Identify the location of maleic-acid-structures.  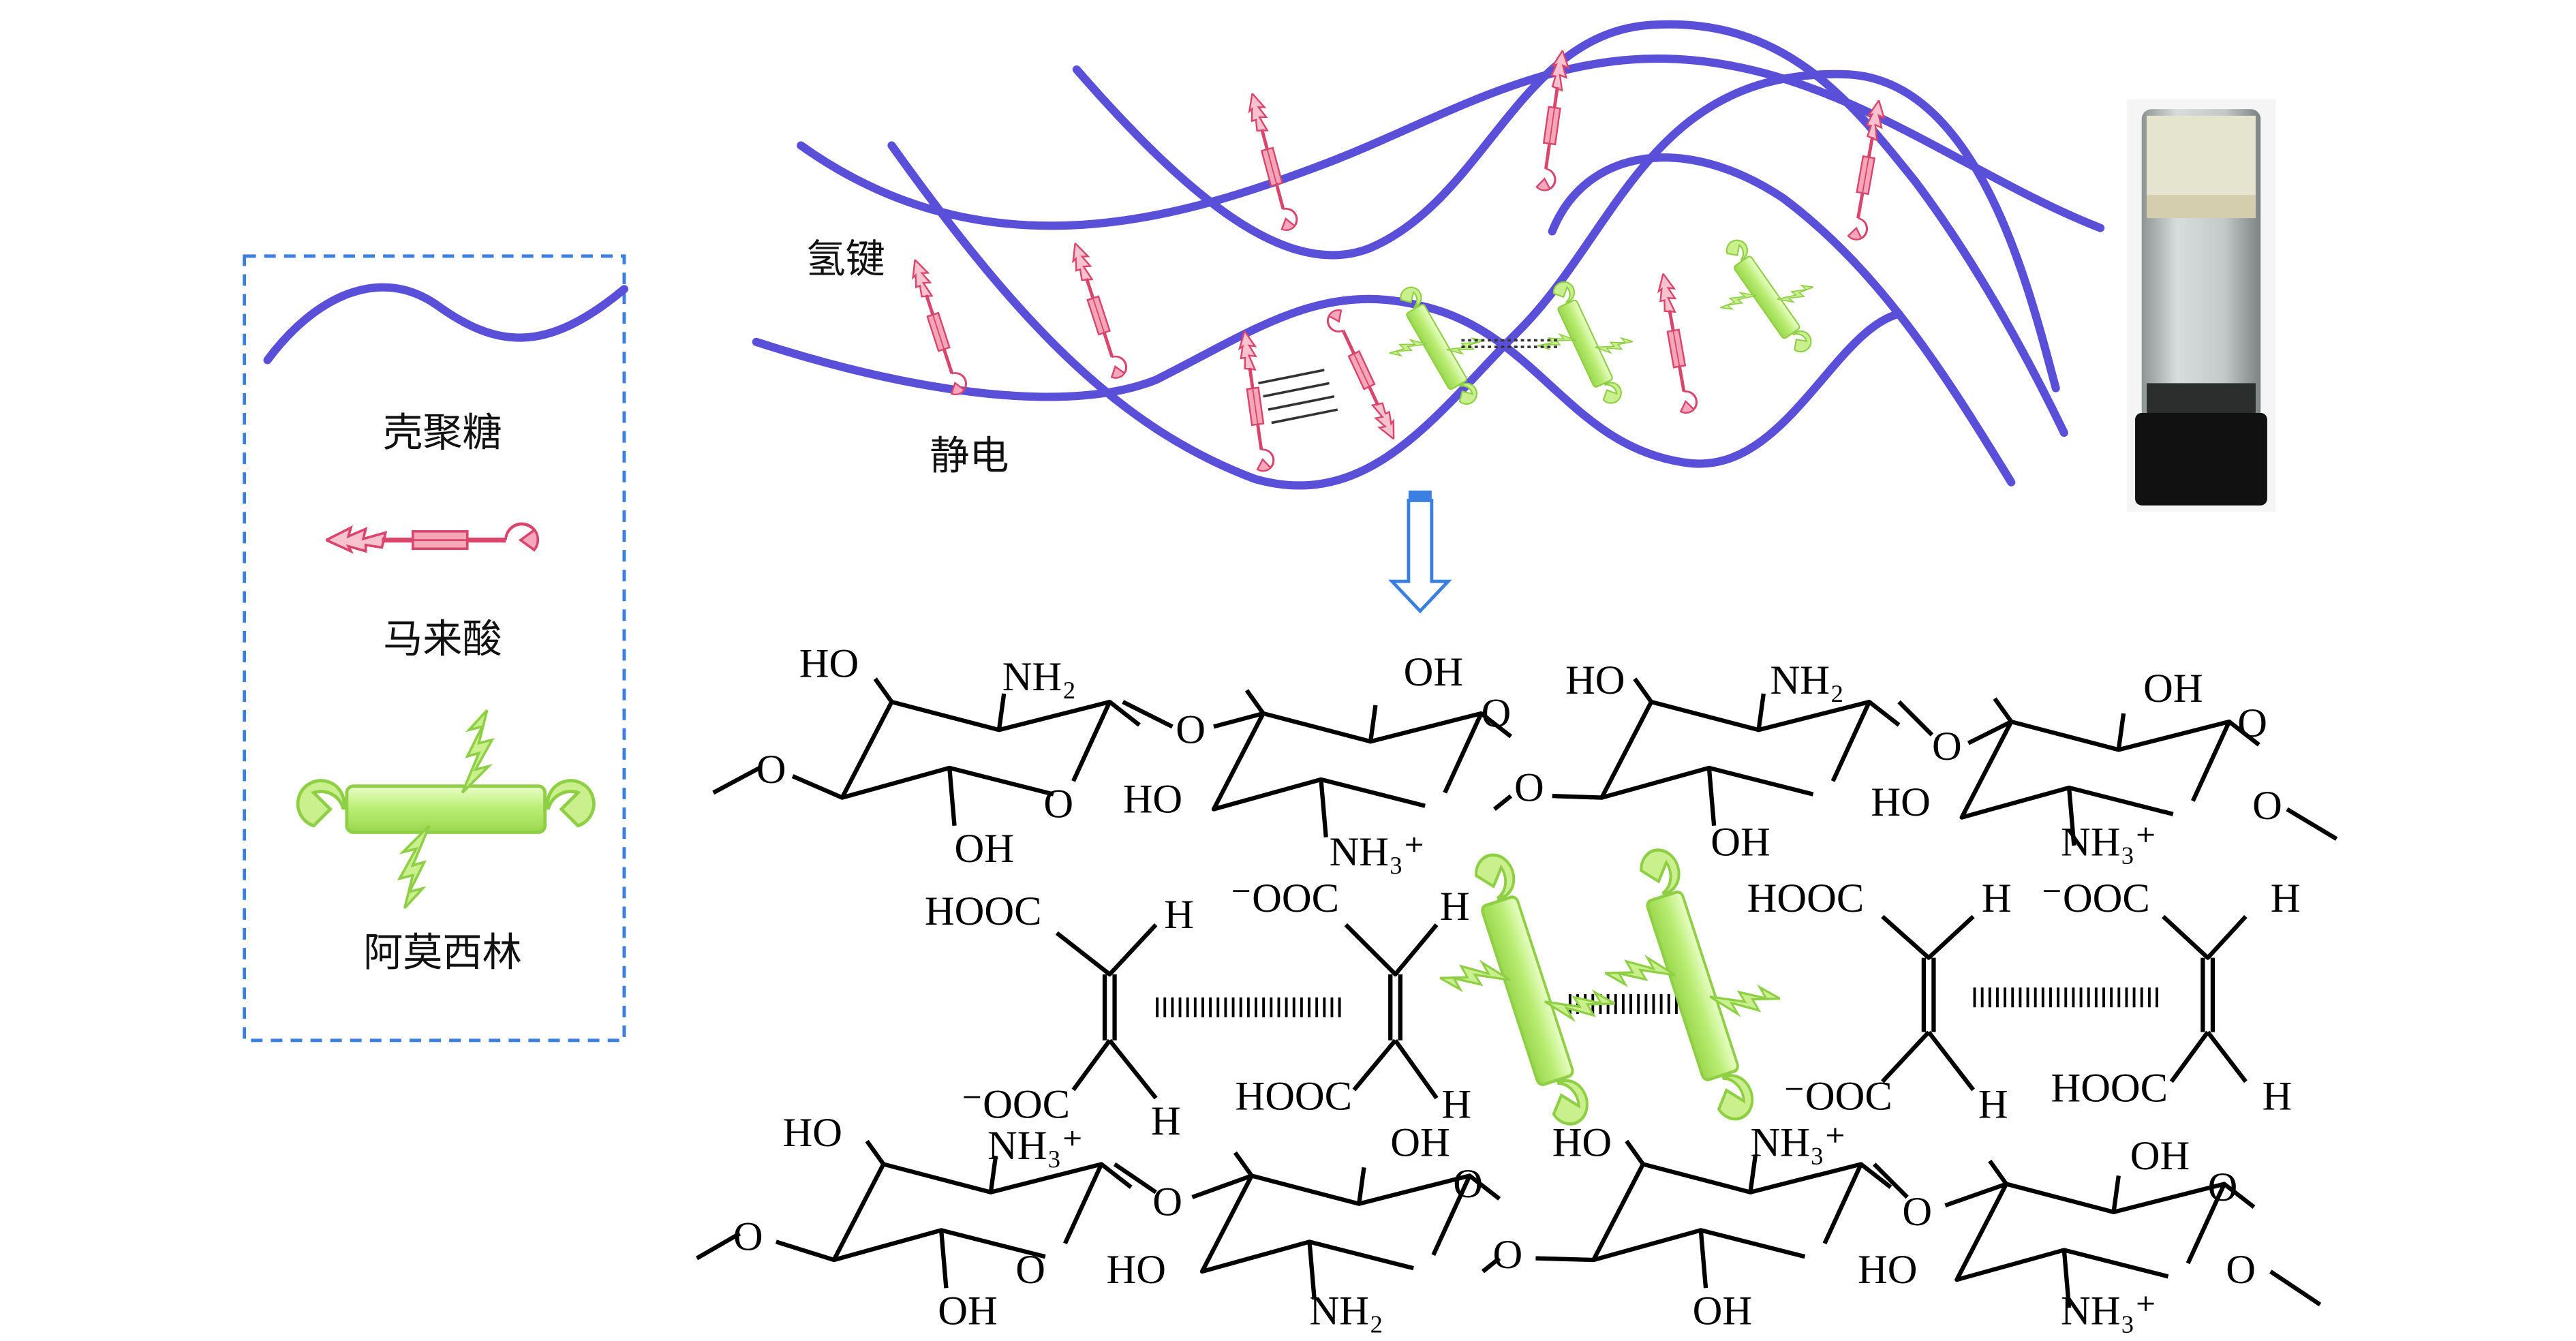
(1651, 1007).